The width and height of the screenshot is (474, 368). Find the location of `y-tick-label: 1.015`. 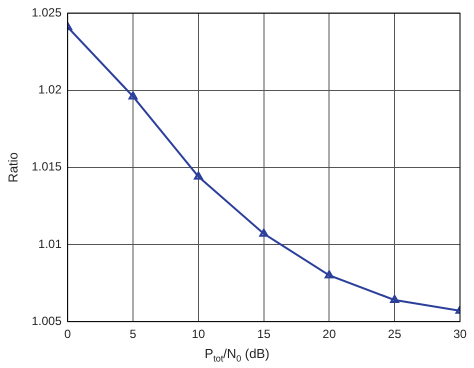

y-tick-label: 1.015 is located at coordinates (47, 167).